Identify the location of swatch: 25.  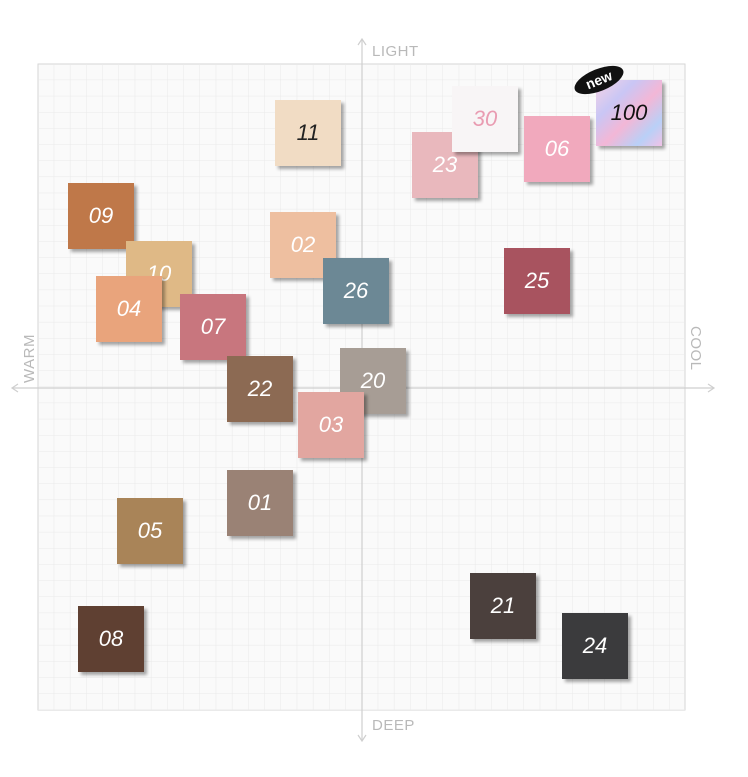
(537, 281).